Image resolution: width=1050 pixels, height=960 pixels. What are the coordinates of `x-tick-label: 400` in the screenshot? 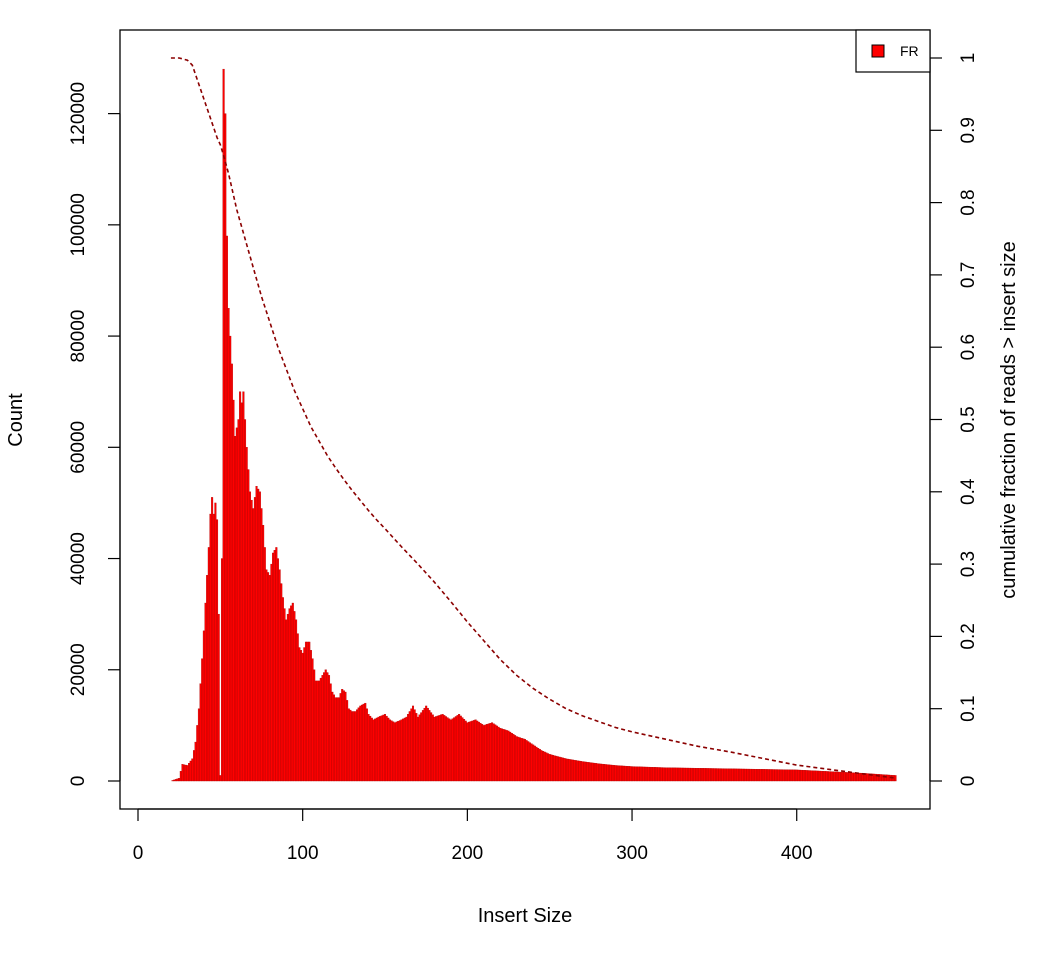 It's located at (797, 853).